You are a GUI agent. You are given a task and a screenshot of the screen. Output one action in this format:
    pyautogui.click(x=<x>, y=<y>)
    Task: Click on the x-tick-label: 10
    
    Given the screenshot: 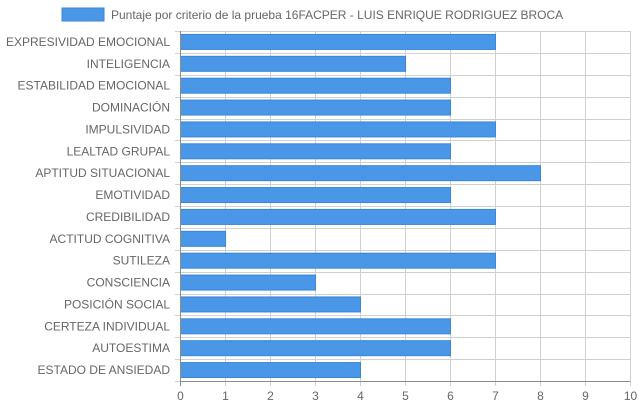 What is the action you would take?
    pyautogui.click(x=631, y=396)
    